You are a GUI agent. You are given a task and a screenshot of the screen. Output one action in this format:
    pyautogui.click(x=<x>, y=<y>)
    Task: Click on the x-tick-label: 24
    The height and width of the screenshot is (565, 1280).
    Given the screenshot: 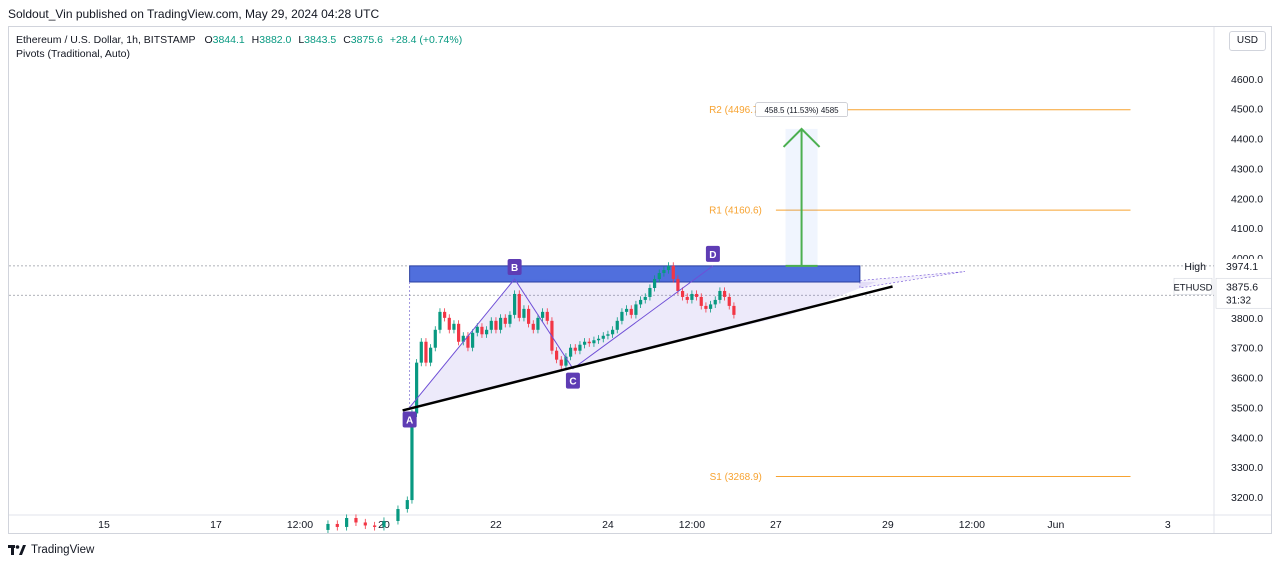 What is the action you would take?
    pyautogui.click(x=608, y=525)
    